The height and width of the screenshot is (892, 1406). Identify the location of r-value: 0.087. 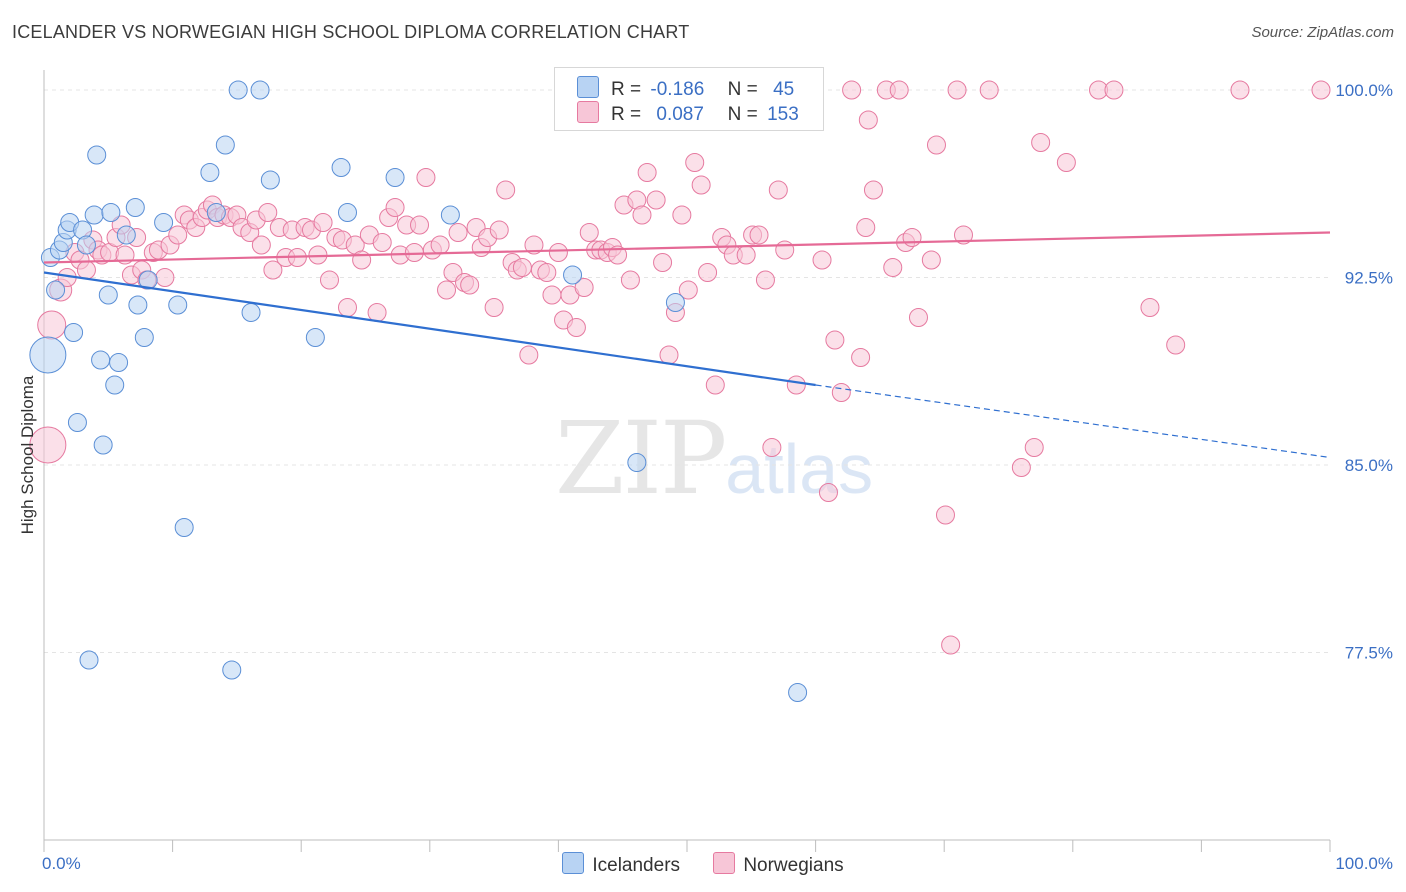
(680, 114).